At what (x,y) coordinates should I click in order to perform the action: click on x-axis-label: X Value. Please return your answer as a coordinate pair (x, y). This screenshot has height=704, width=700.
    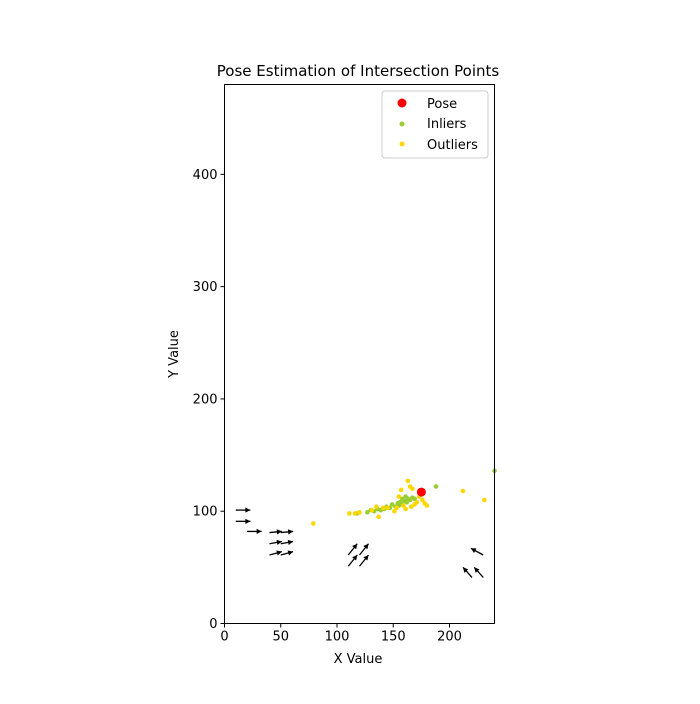
    Looking at the image, I should click on (358, 659).